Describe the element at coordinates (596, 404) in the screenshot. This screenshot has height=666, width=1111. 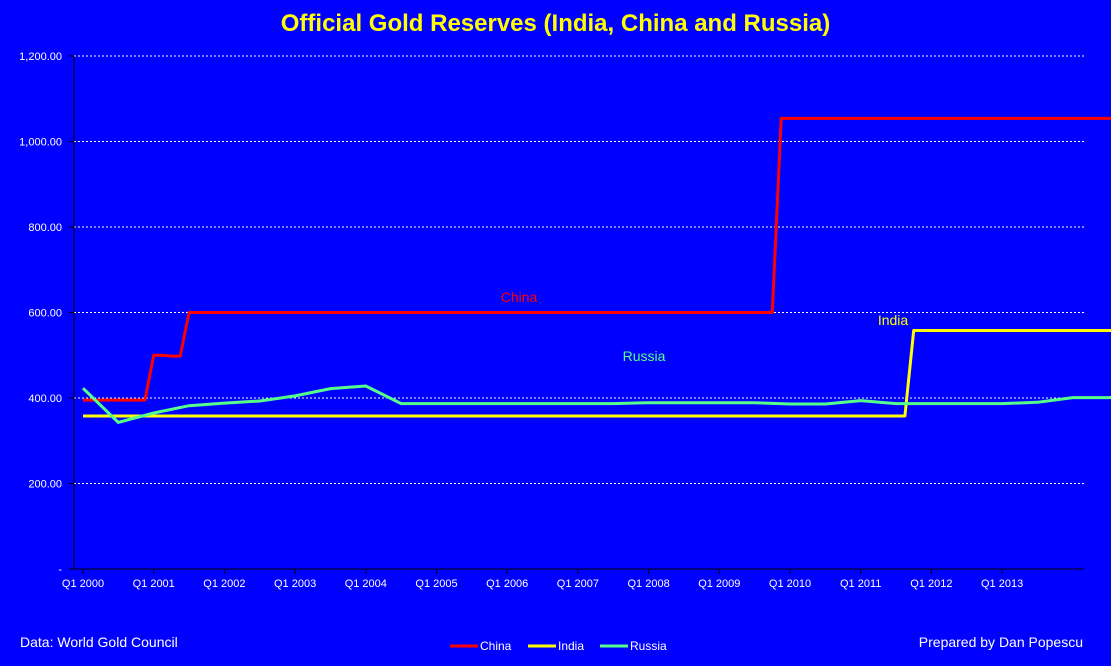
I see `series-line-russia` at that location.